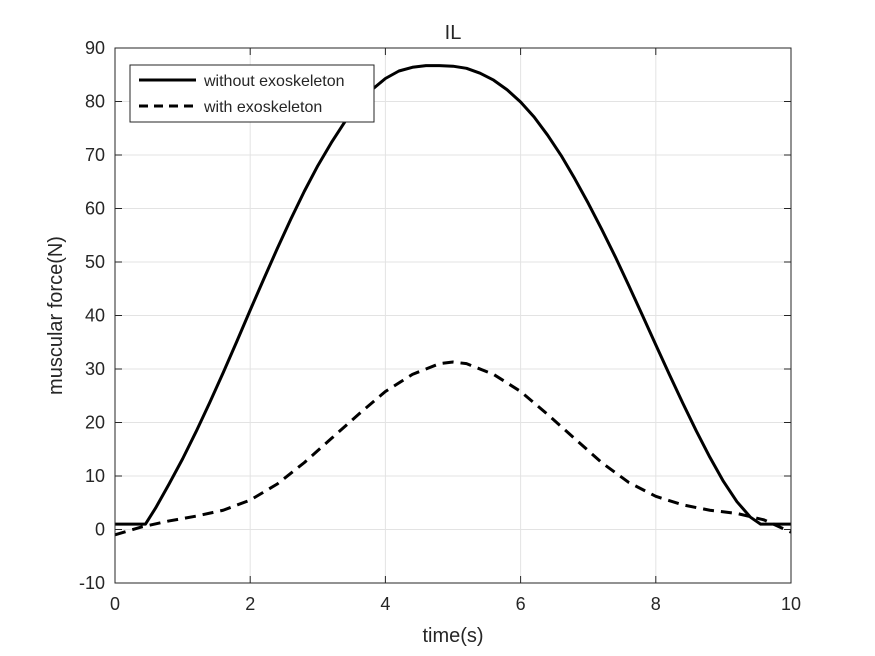 The height and width of the screenshot is (656, 875). I want to click on y-tick-label: -10, so click(92, 583).